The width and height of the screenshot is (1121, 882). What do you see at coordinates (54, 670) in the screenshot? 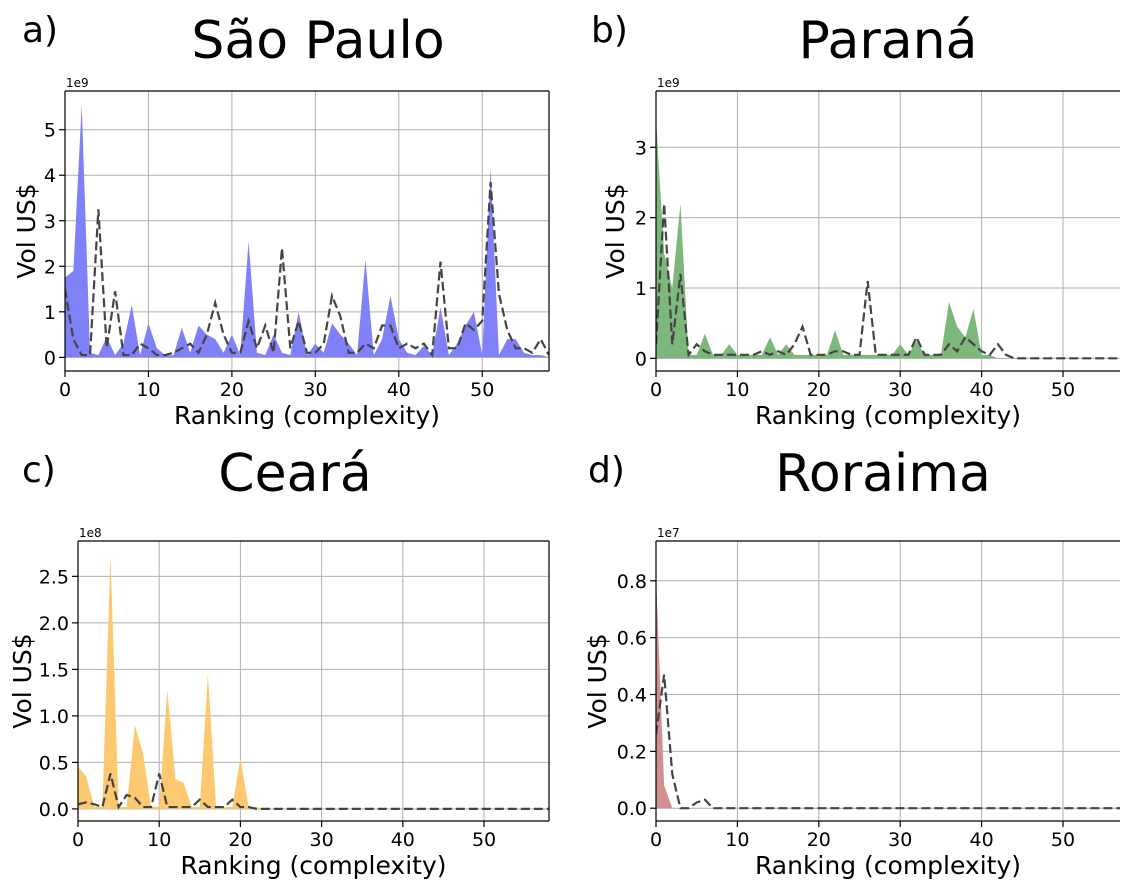
I see `y-tick-label: 1.5` at bounding box center [54, 670].